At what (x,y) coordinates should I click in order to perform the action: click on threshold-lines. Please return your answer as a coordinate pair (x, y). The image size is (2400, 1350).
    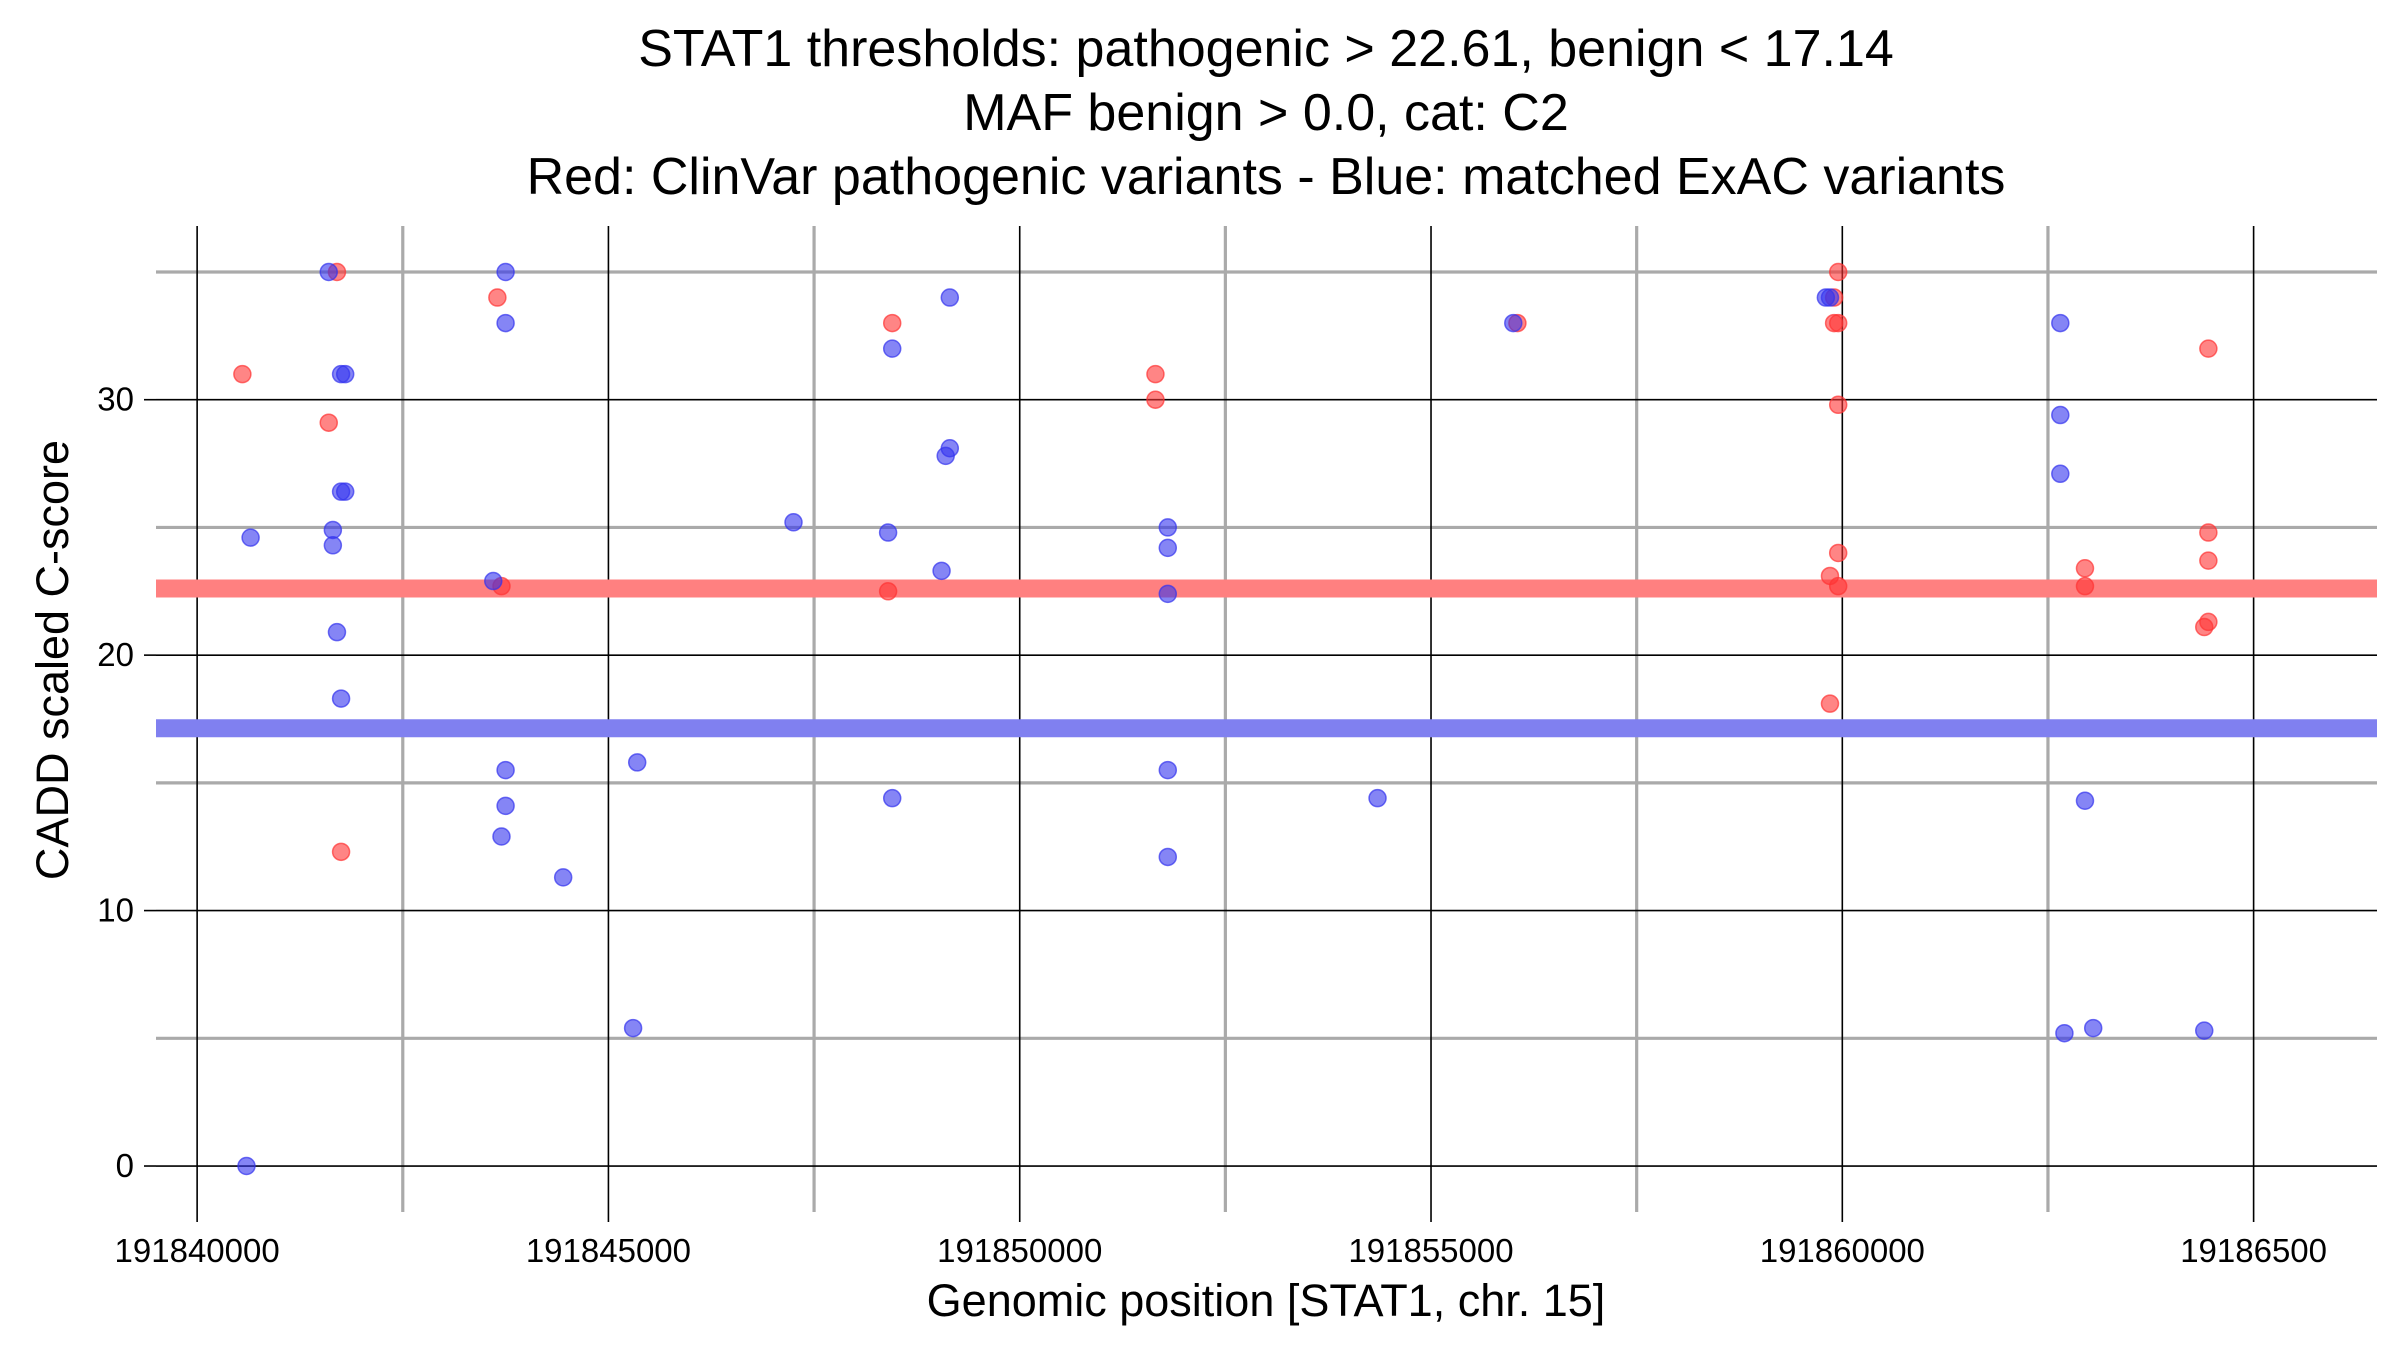
    Looking at the image, I should click on (1266, 658).